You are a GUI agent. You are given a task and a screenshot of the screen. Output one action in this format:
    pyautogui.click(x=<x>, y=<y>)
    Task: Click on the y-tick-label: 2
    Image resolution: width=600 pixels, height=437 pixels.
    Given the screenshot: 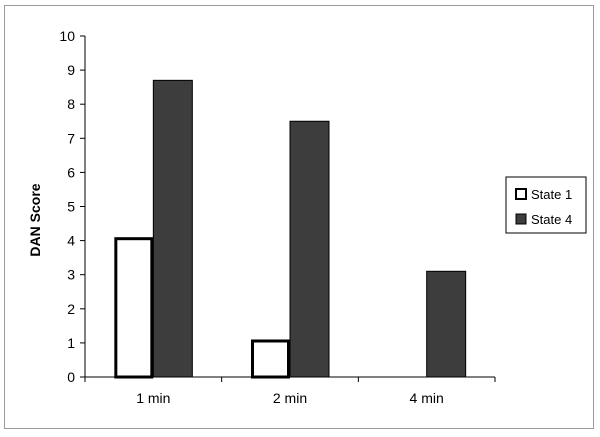 What is the action you would take?
    pyautogui.click(x=71, y=309)
    